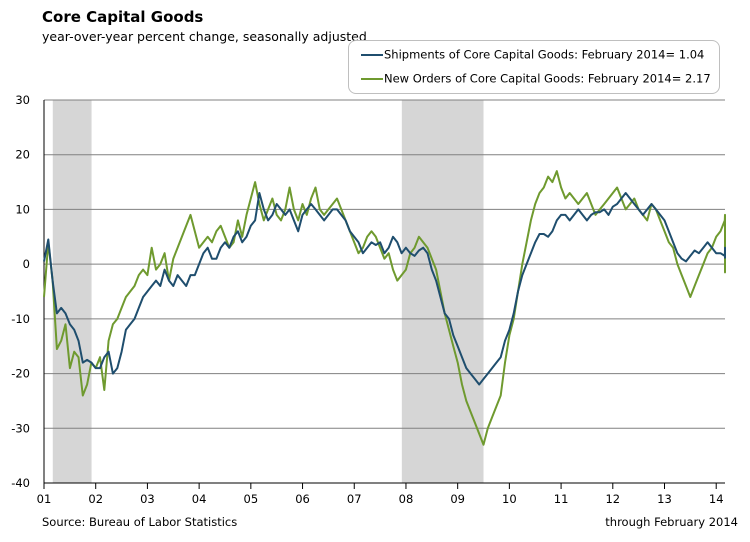  What do you see at coordinates (612, 499) in the screenshot?
I see `x-tick-label: 12` at bounding box center [612, 499].